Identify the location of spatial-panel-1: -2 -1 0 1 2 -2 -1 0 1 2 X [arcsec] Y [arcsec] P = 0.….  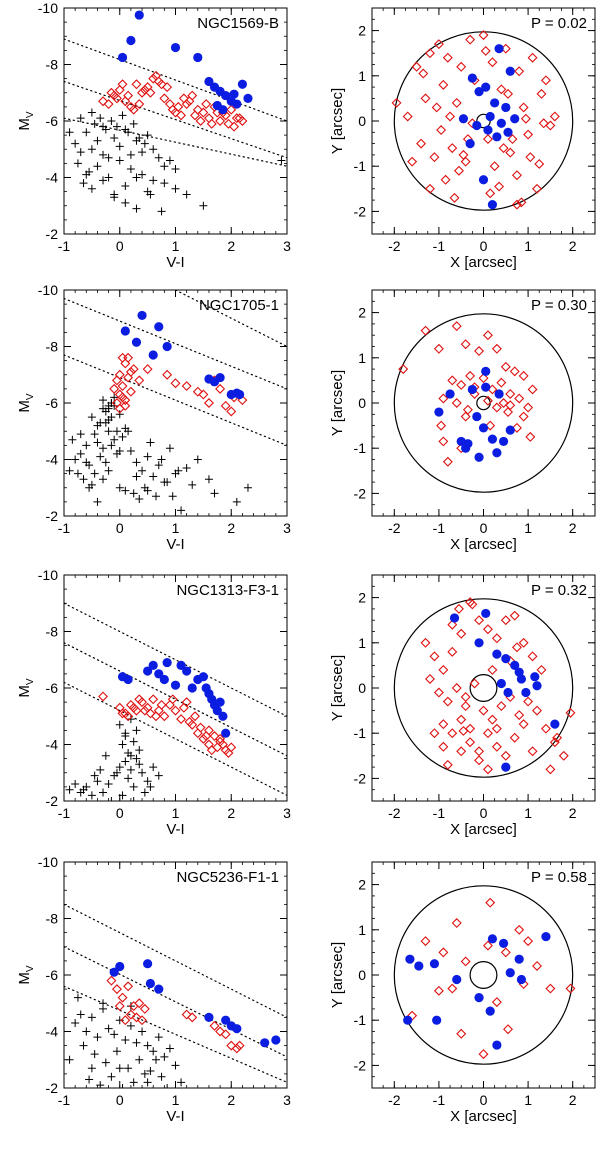
(462, 139).